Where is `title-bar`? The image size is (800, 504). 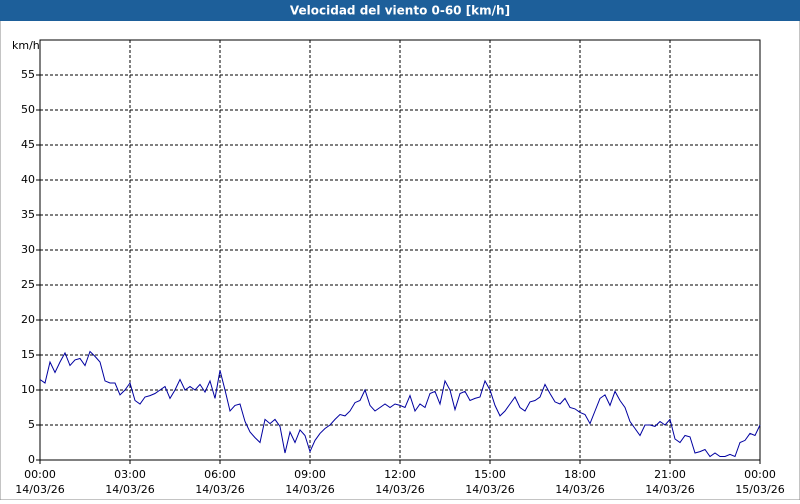 title-bar is located at coordinates (400, 10).